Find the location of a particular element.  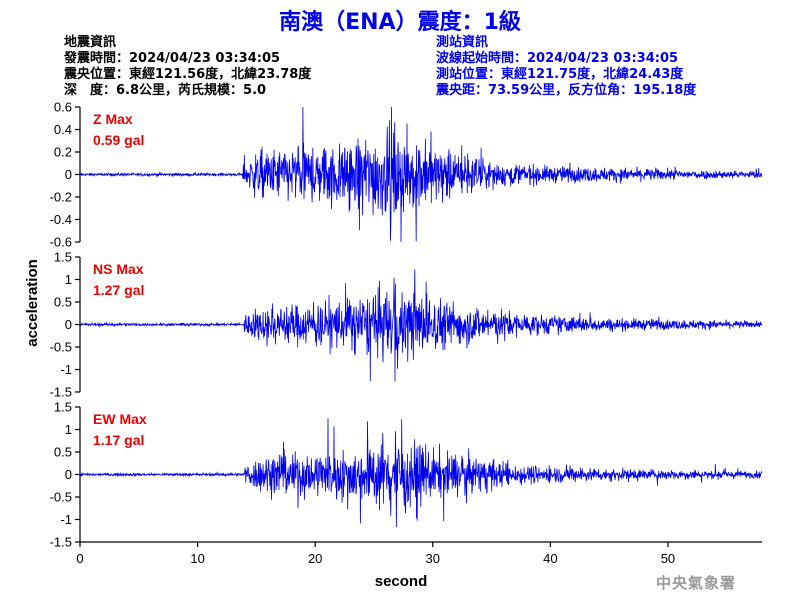

max-label-name: Z Max is located at coordinates (113, 119).